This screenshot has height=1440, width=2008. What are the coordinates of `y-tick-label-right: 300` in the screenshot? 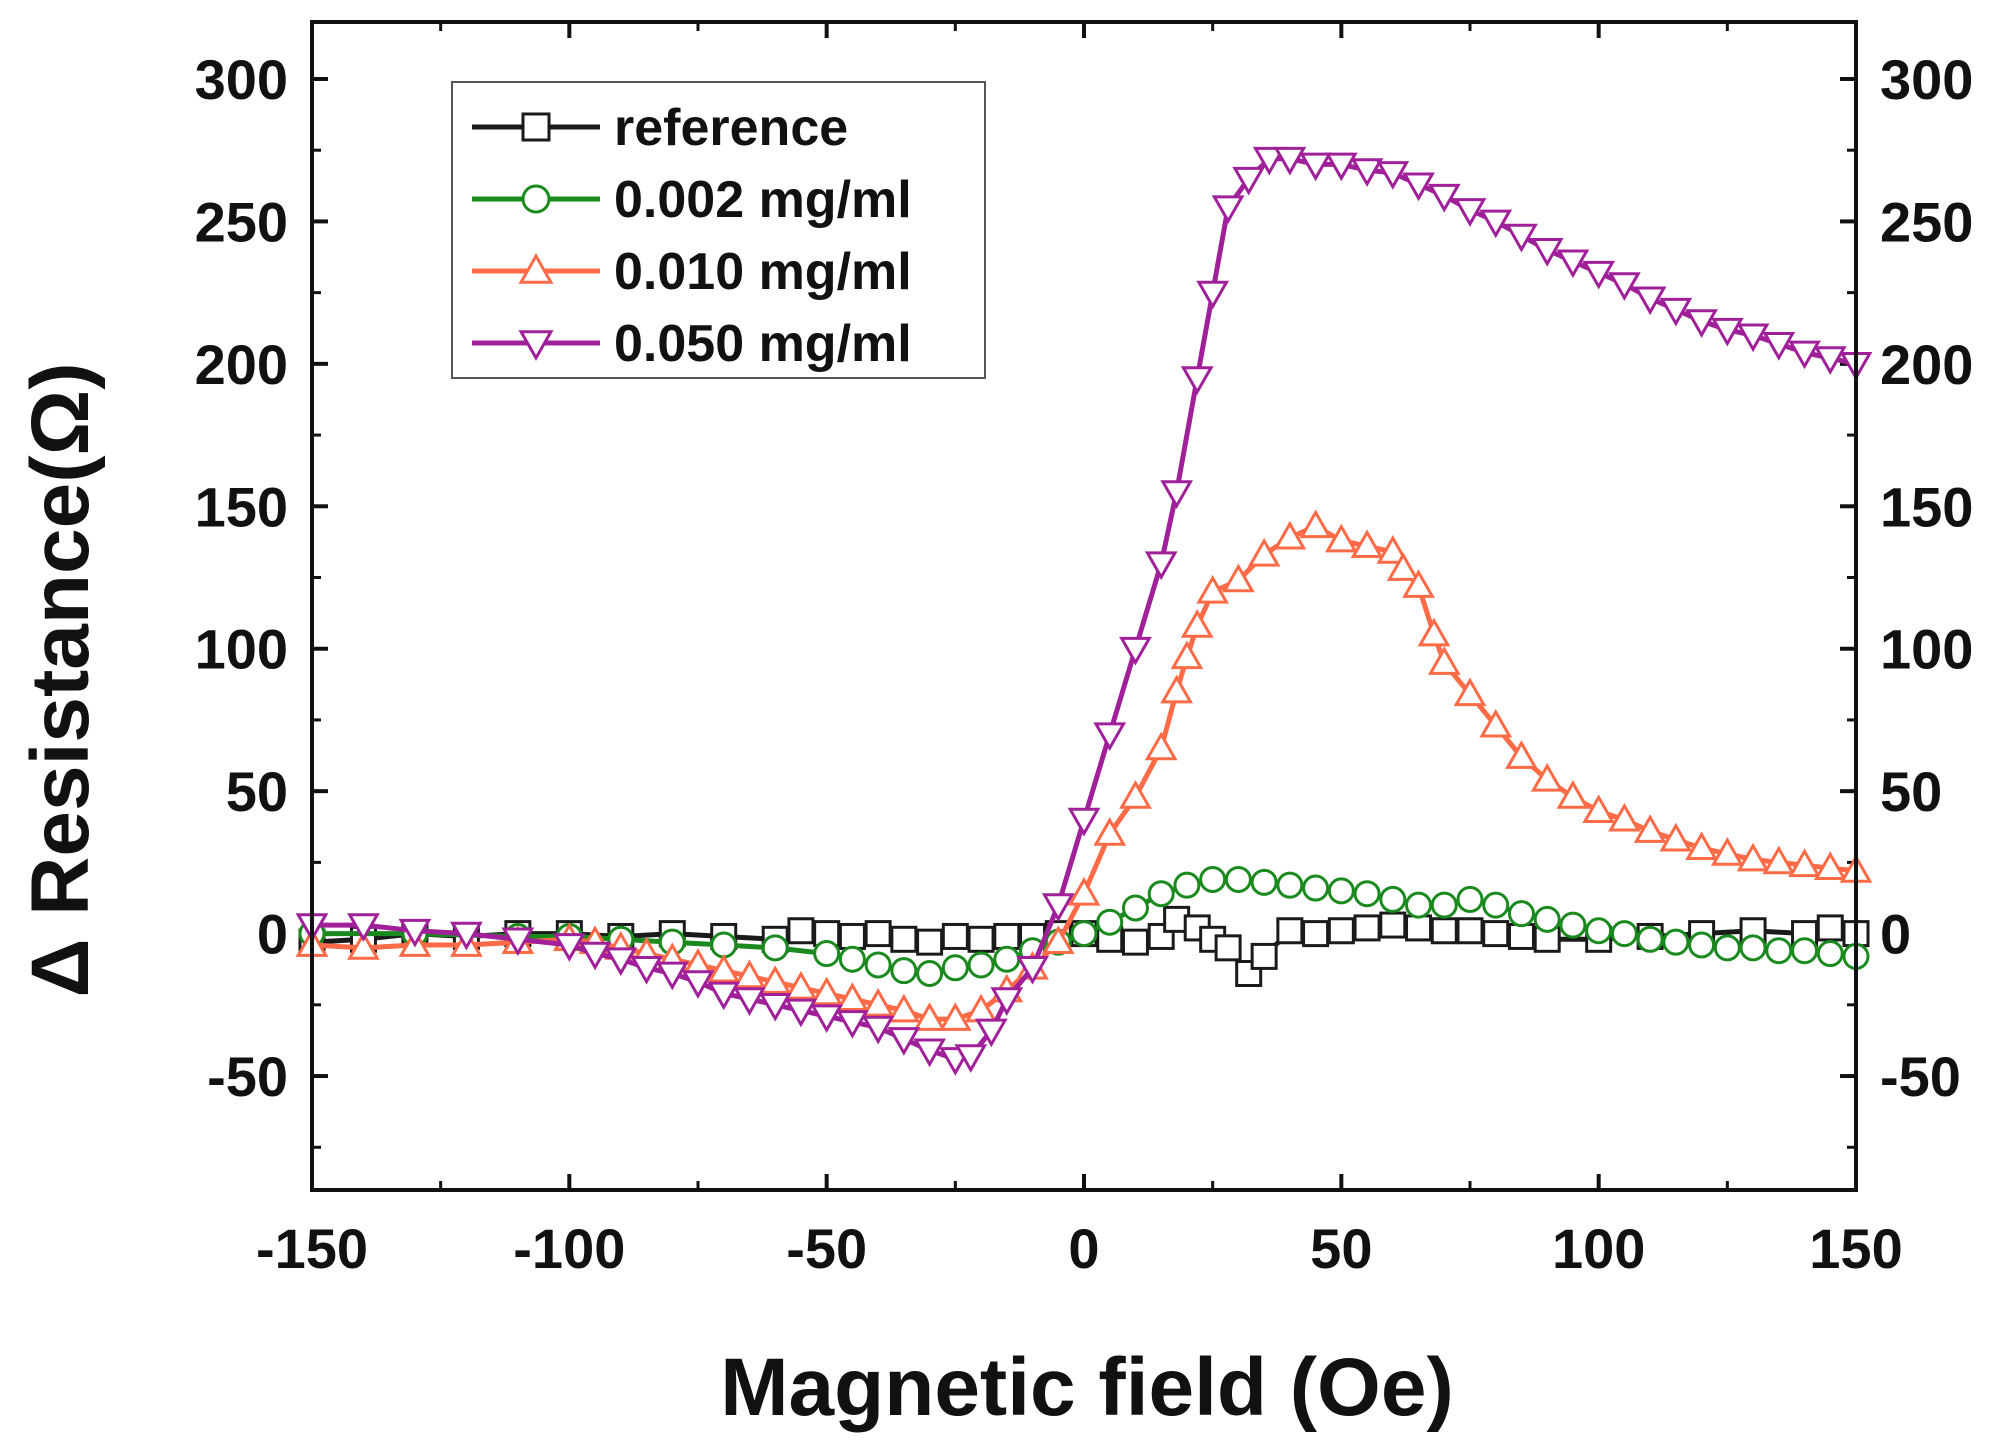 It's located at (1926, 79).